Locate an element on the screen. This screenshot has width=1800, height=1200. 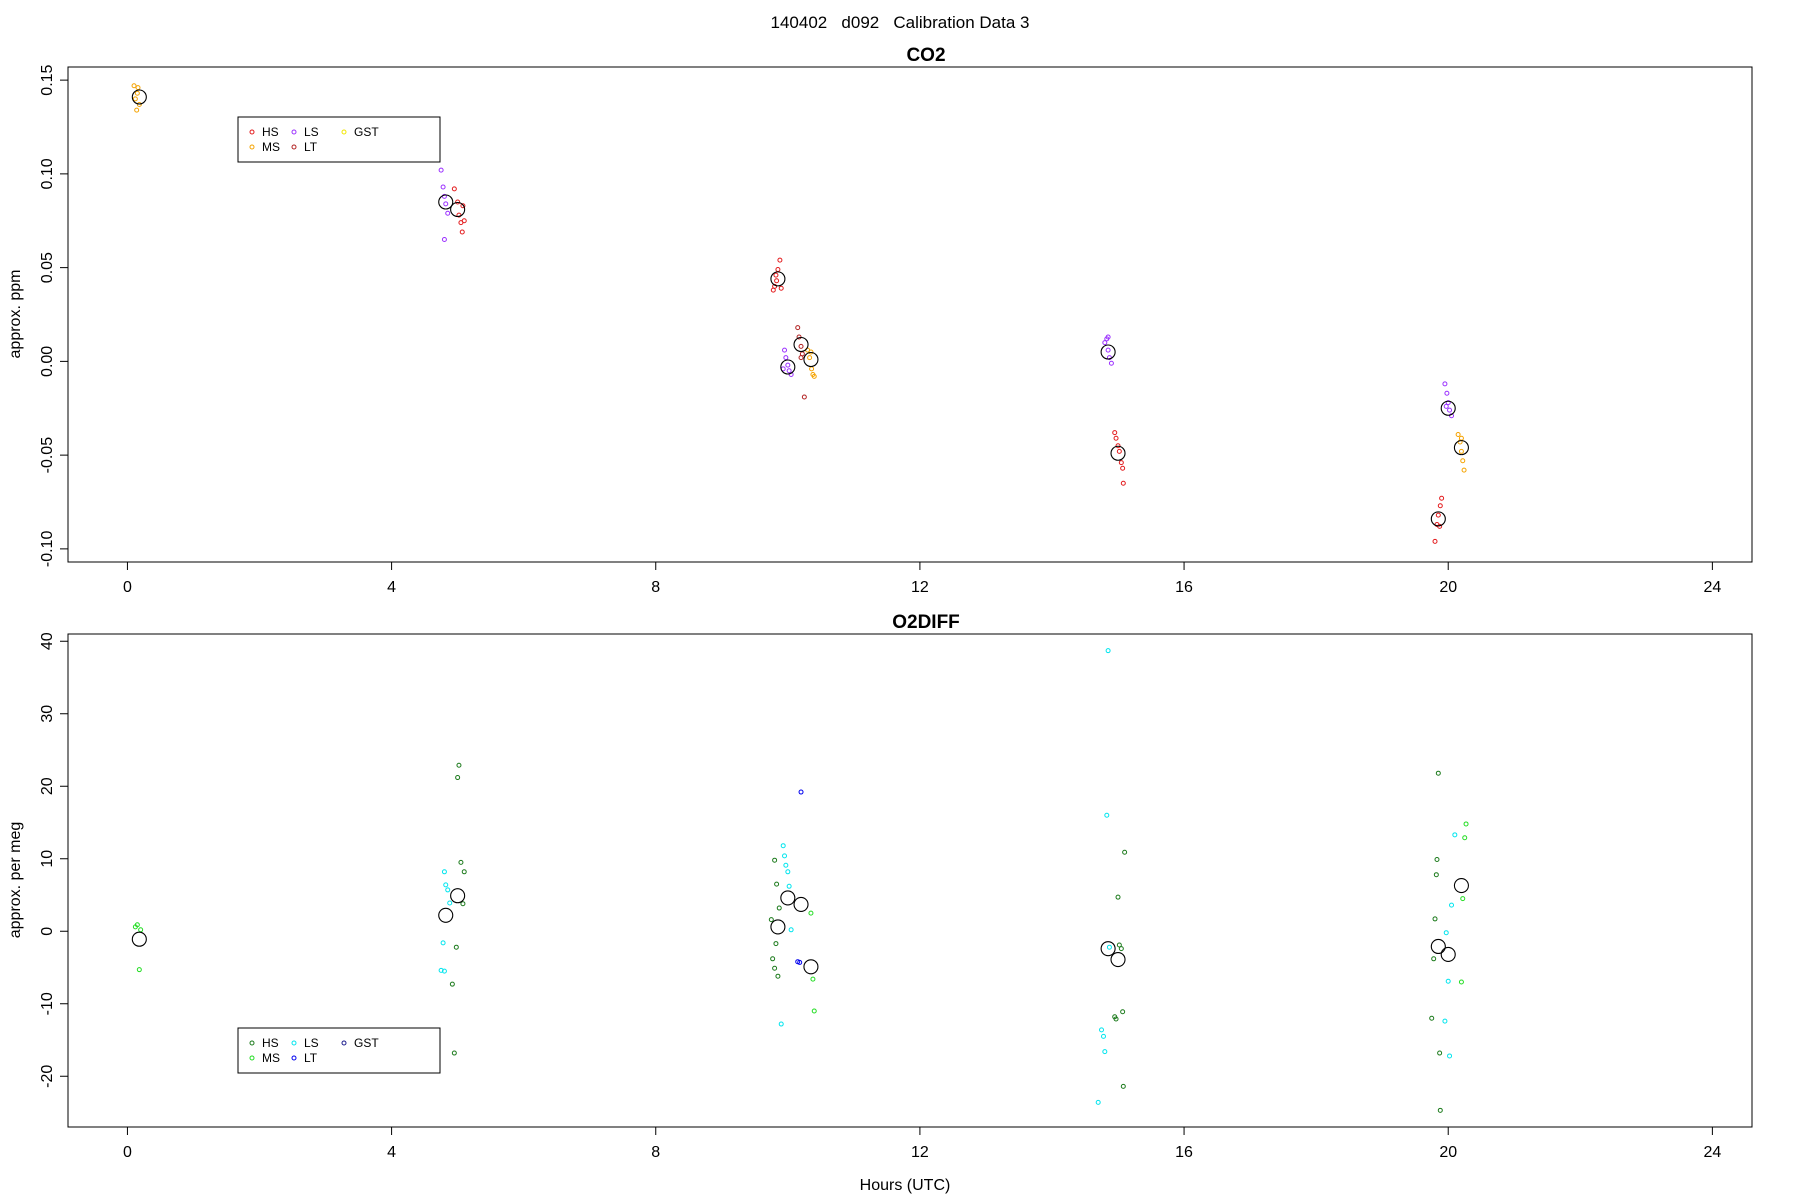
o2diff-y-axis: -20 -10 0 10 20 30 40 is located at coordinates (53, 860).